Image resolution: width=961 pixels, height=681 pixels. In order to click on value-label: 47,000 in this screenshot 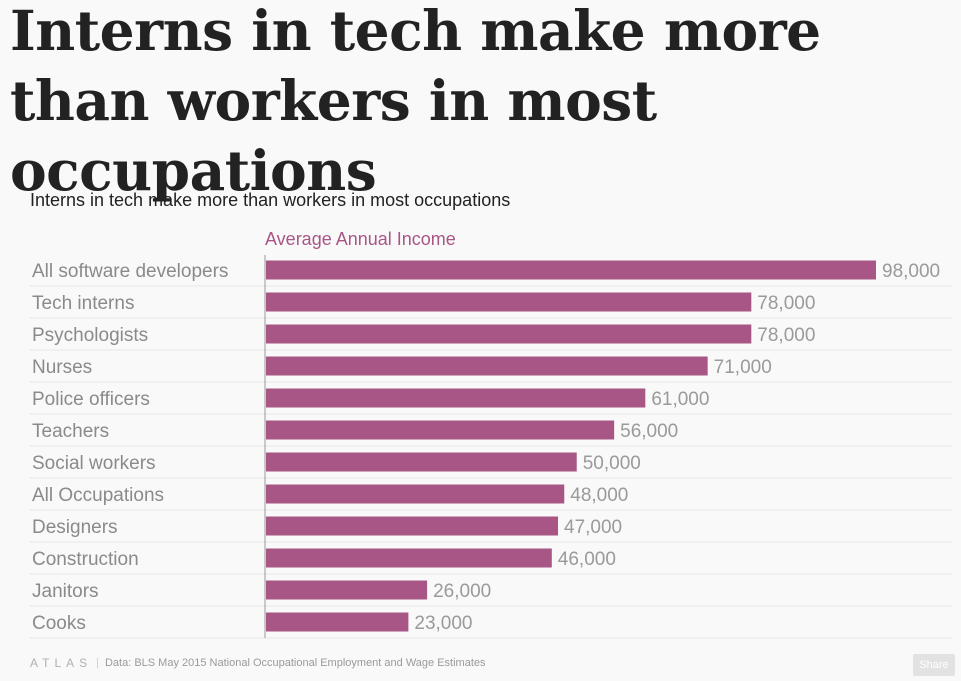, I will do `click(593, 527)`.